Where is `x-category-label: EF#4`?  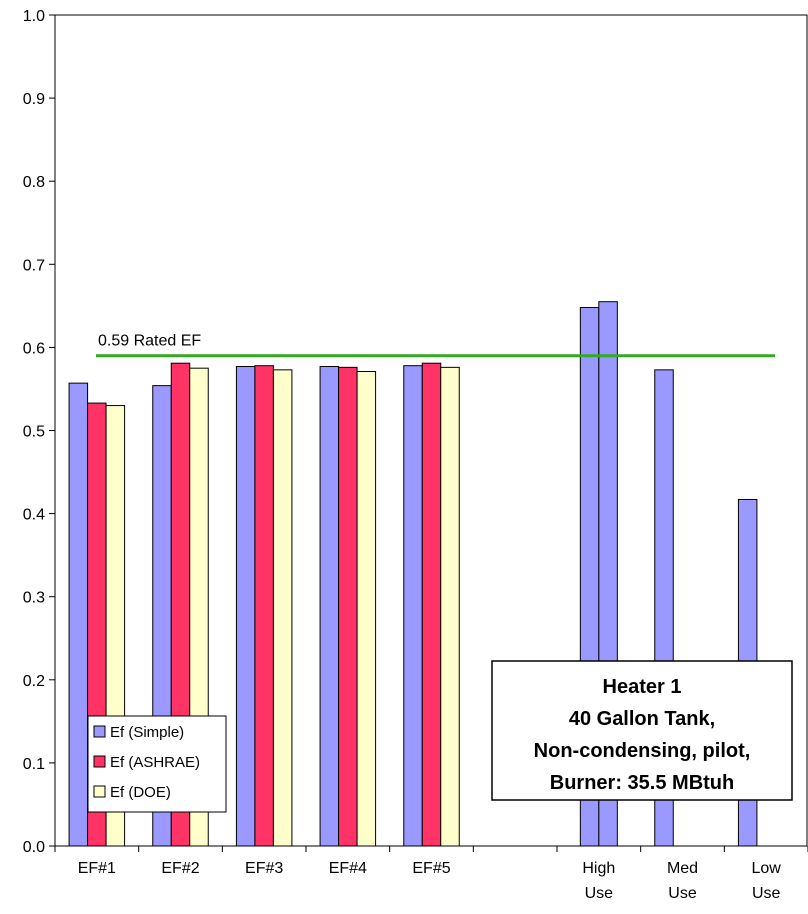
x-category-label: EF#4 is located at coordinates (348, 868).